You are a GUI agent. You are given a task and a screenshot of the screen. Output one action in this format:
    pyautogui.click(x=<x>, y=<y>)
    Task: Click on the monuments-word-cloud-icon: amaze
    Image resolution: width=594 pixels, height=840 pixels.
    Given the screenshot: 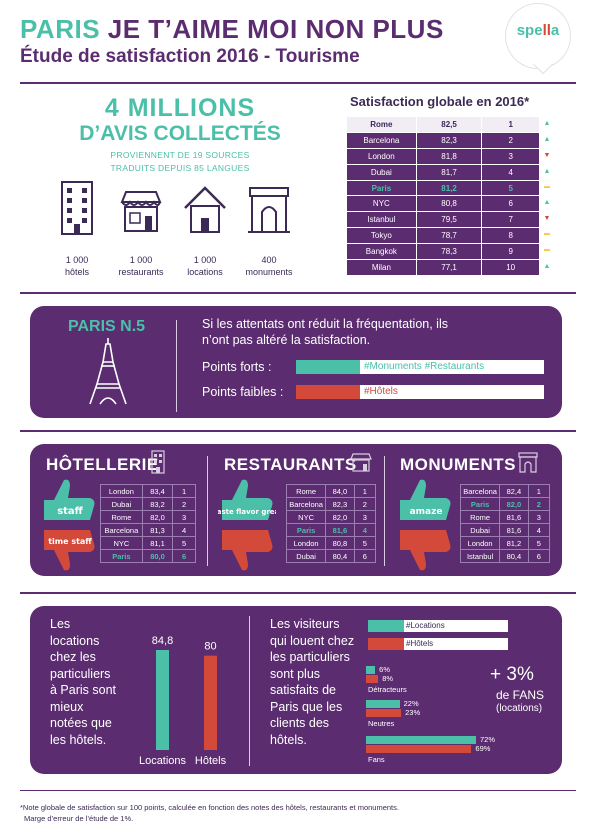 What is the action you would take?
    pyautogui.click(x=425, y=525)
    